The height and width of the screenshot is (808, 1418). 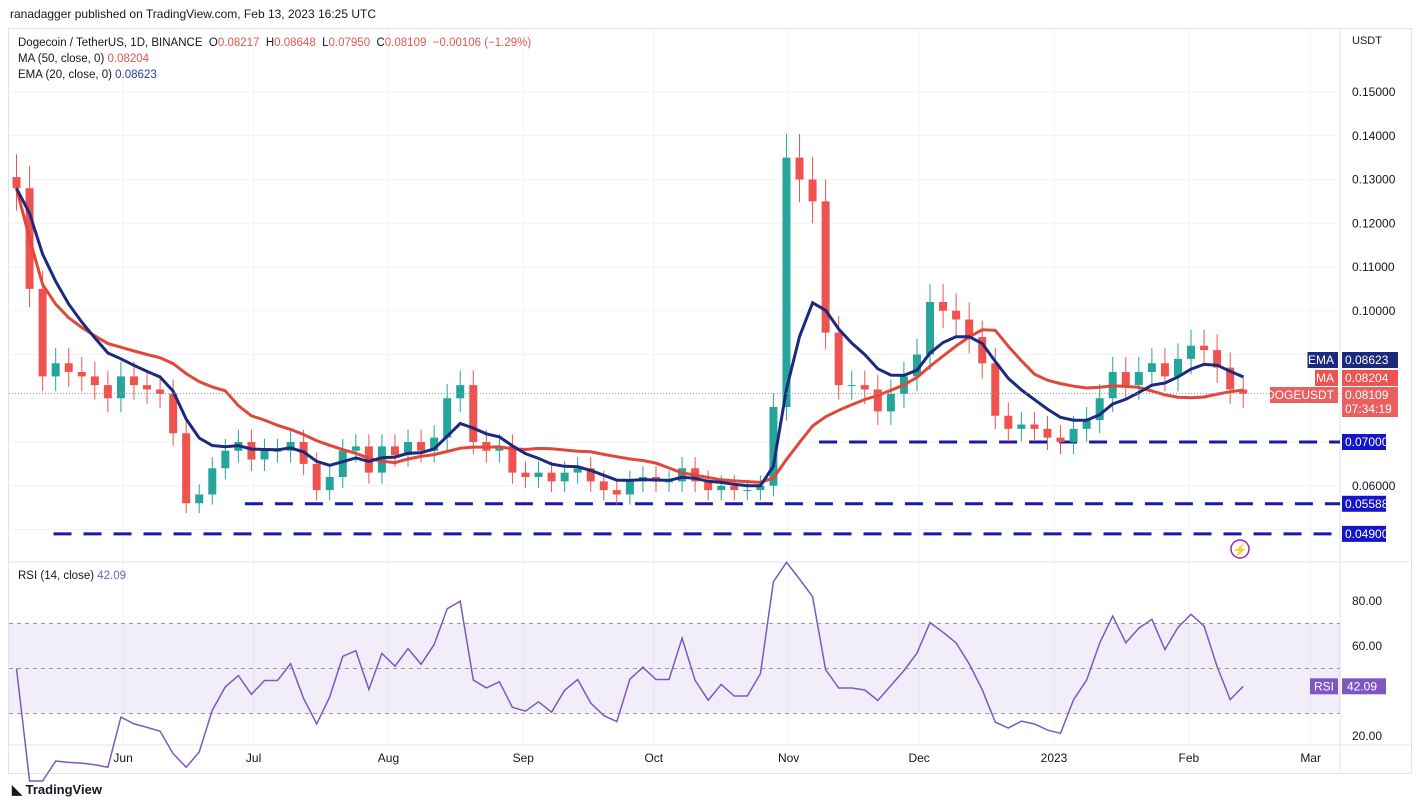 What do you see at coordinates (1368, 409) in the screenshot?
I see `countdown-timer: 07:34:19` at bounding box center [1368, 409].